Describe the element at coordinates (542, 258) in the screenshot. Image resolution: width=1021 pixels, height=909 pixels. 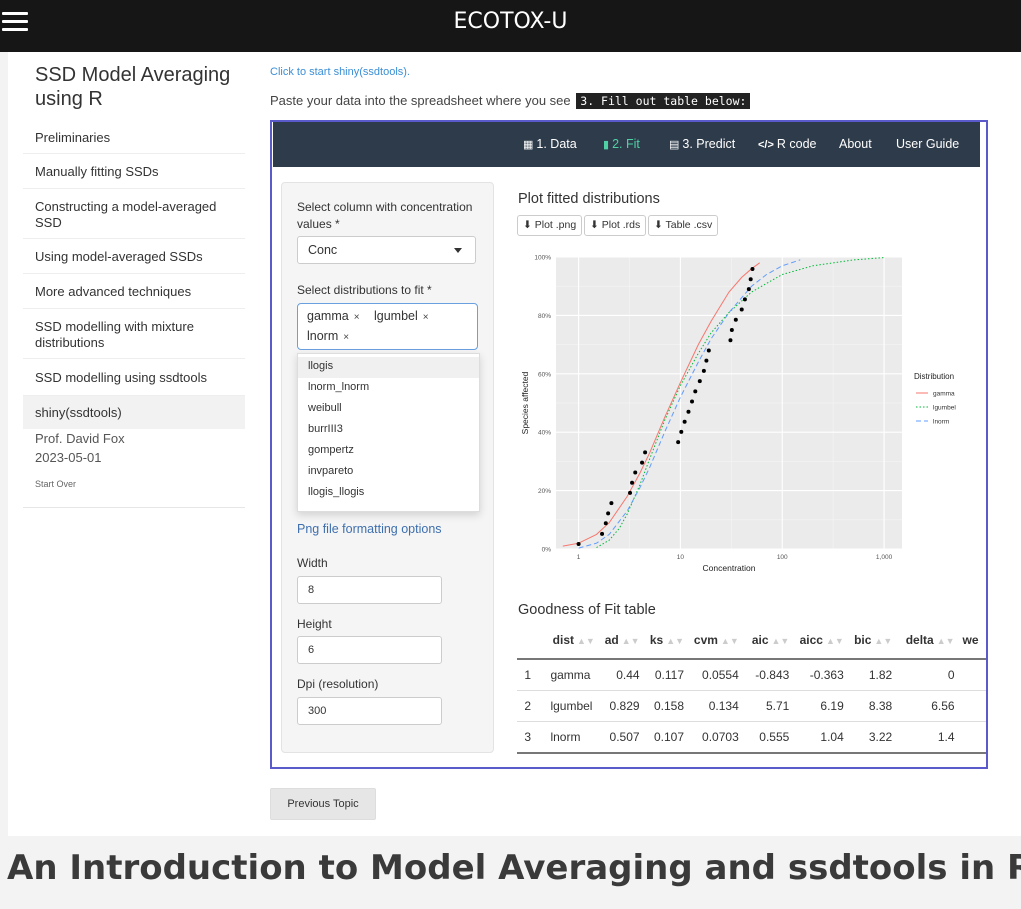
I see `y-tick-label: 100%` at that location.